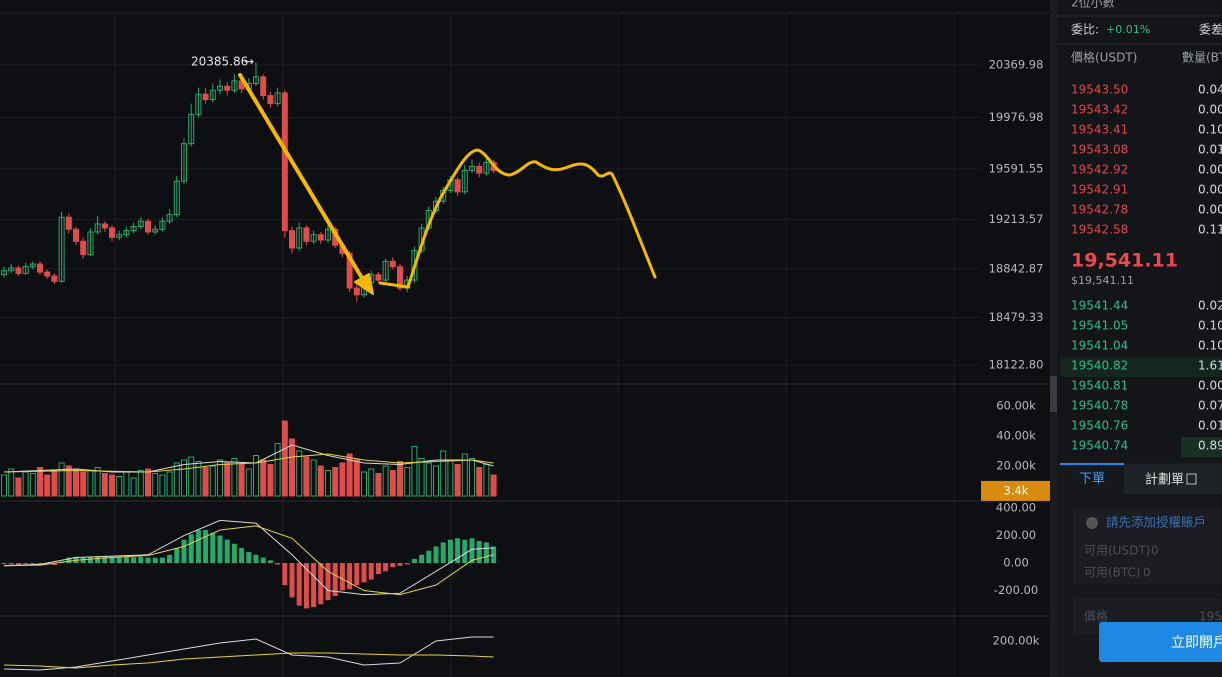 This screenshot has width=1222, height=677. What do you see at coordinates (1210, 130) in the screenshot?
I see `book-qty: 0.10` at bounding box center [1210, 130].